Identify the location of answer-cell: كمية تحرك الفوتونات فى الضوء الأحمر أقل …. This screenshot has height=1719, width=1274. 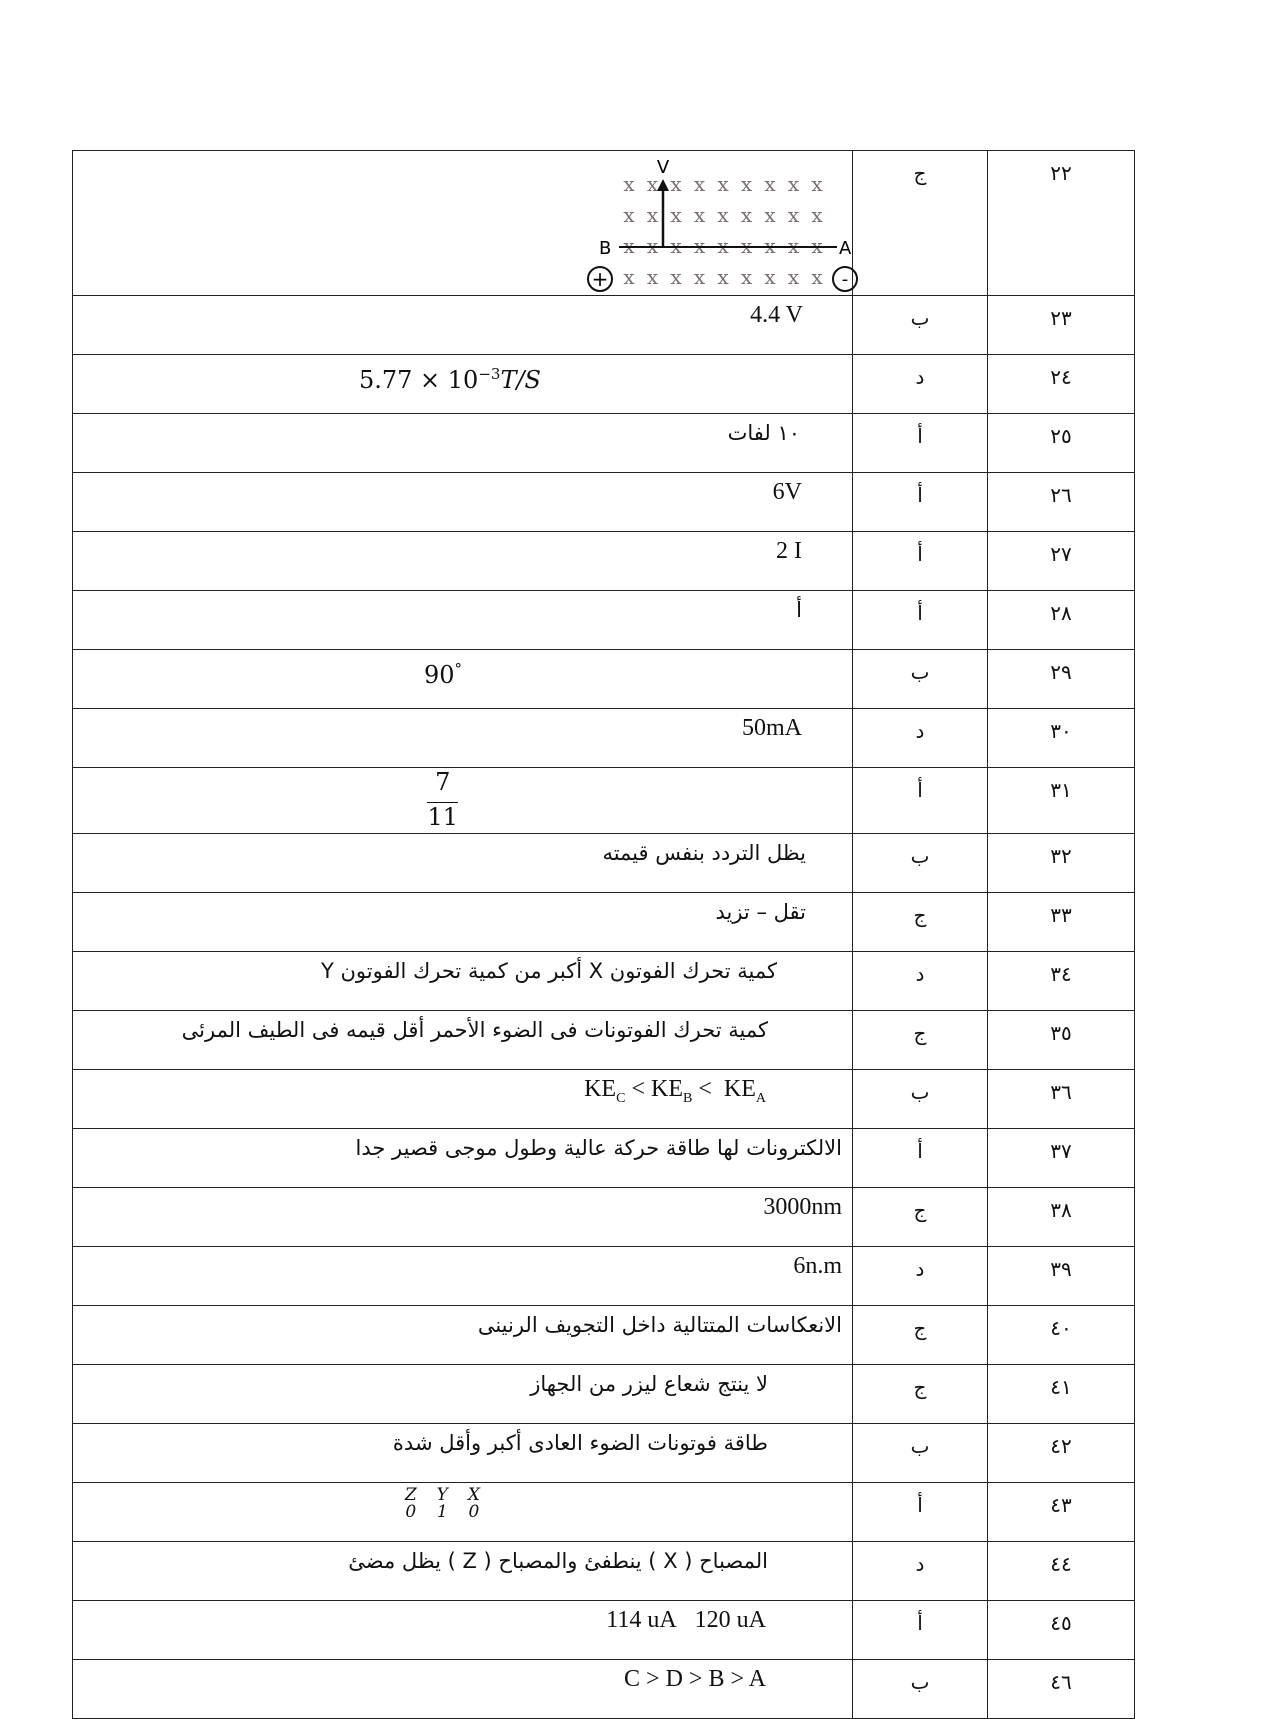
(462, 1040).